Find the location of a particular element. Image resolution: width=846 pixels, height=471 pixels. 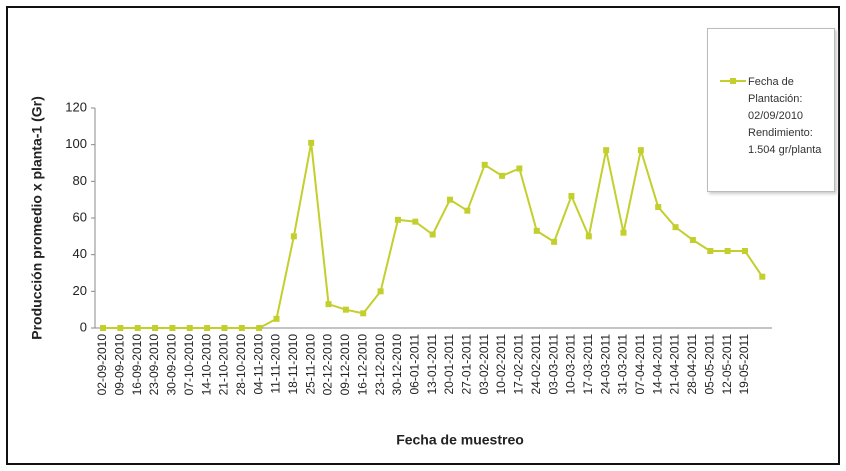

x-axis-title: Fecha de muestreo is located at coordinates (460, 440).